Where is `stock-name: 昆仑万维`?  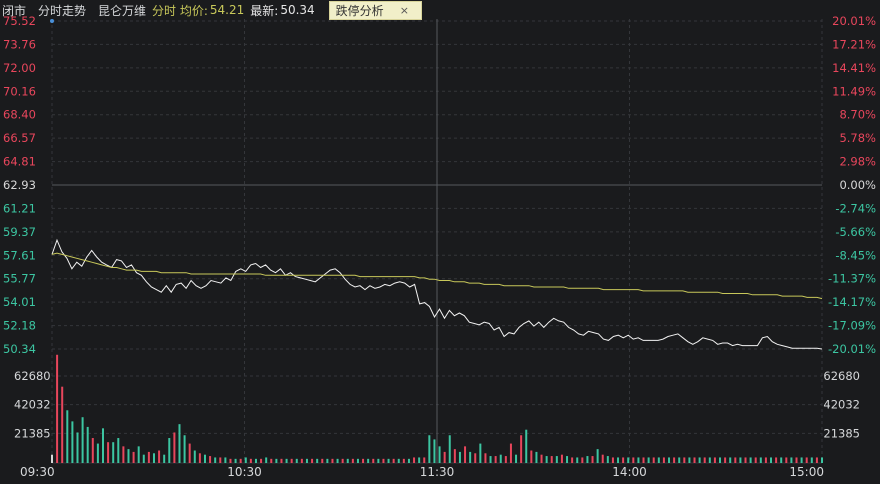
stock-name: 昆仑万维 is located at coordinates (122, 10).